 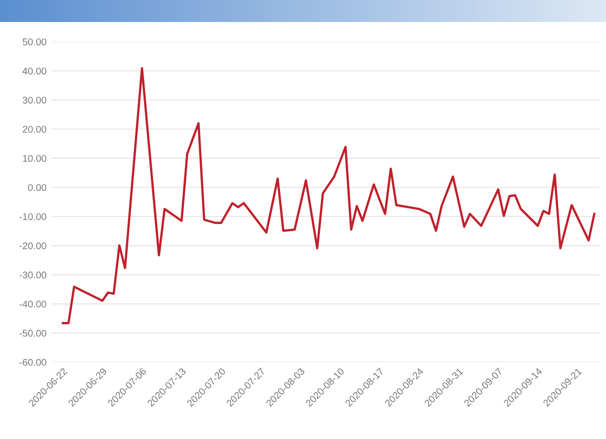 I want to click on y-tick-label: 30.00, so click(x=34, y=100).